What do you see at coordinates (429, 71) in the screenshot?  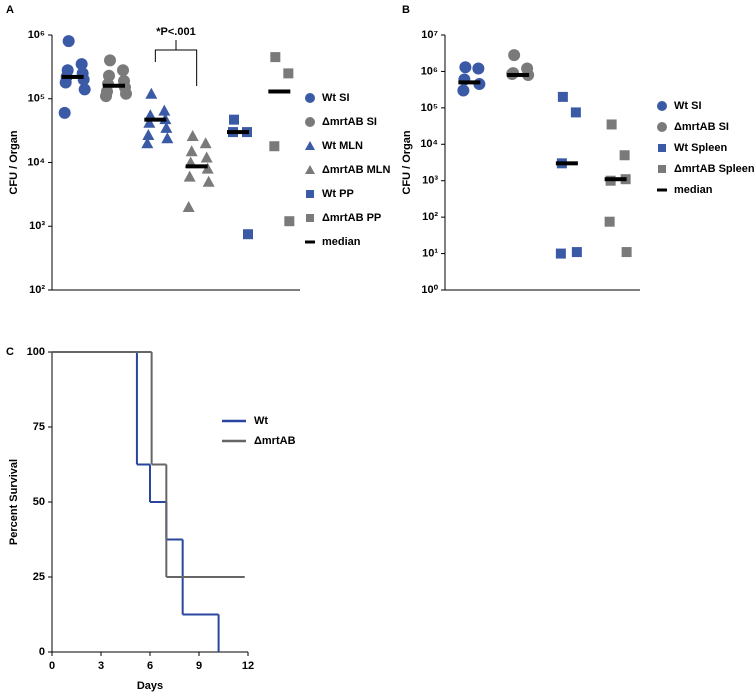 I see `y-tick-label: 10⁶` at bounding box center [429, 71].